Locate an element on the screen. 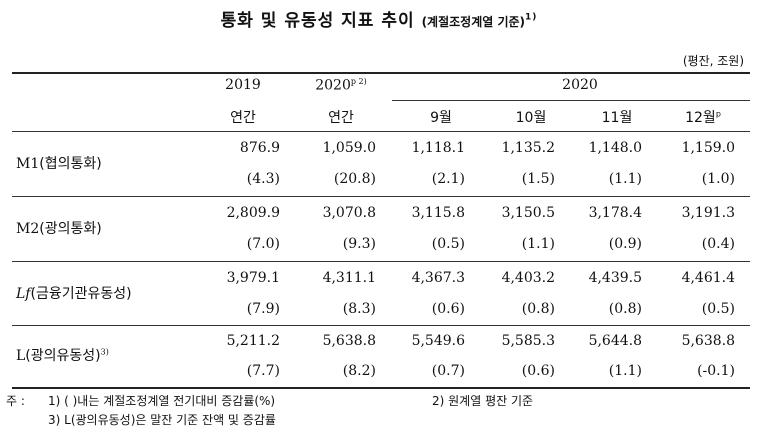 Image resolution: width=758 pixels, height=433 pixels. l-oct-change: (0.6) is located at coordinates (510, 371).